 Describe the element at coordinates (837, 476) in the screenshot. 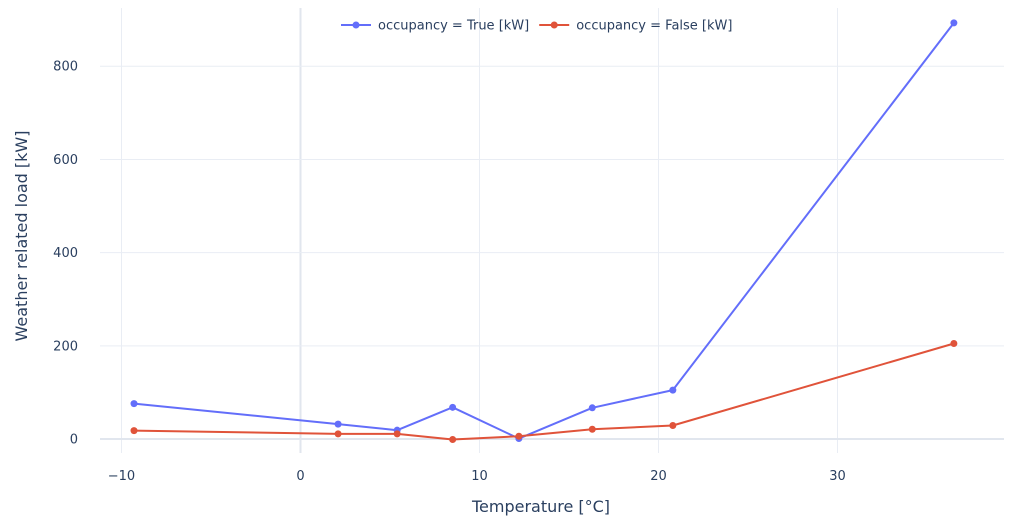

I see `x-tick-label: 30` at that location.